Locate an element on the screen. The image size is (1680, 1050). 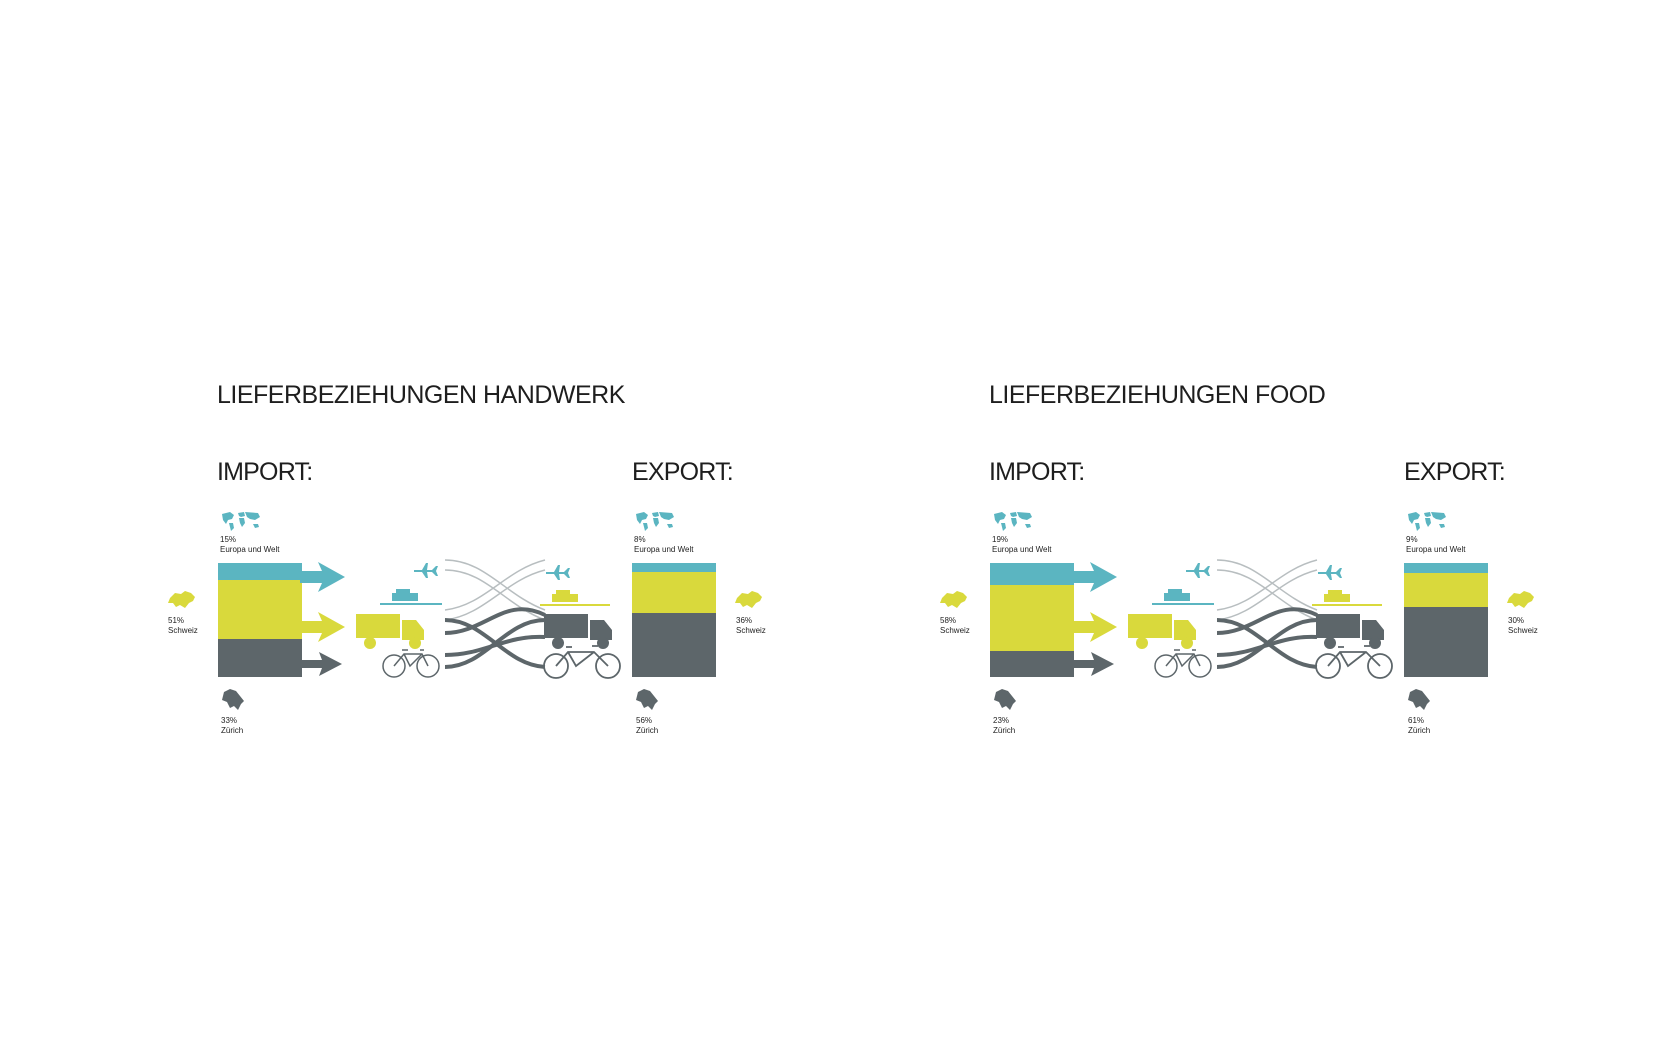
import-schweiz-label: 51% Schweiz is located at coordinates (183, 625).